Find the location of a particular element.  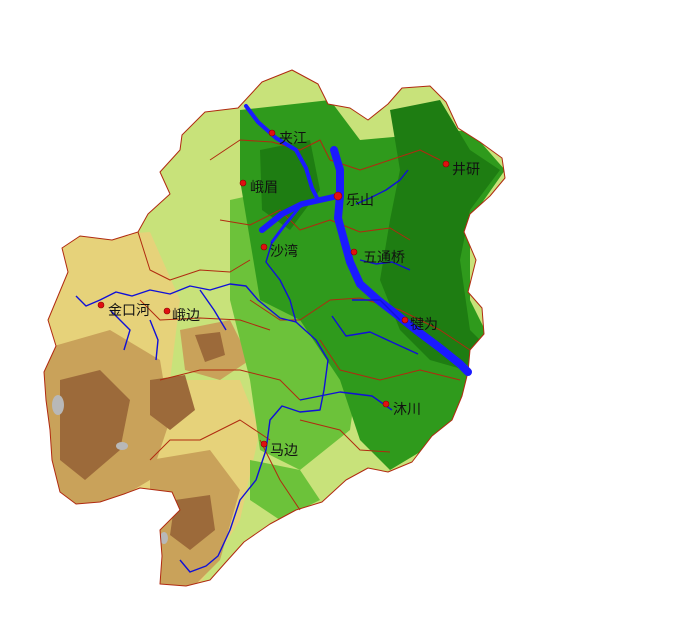

city-dot-wutongqiao is located at coordinates (354, 252).